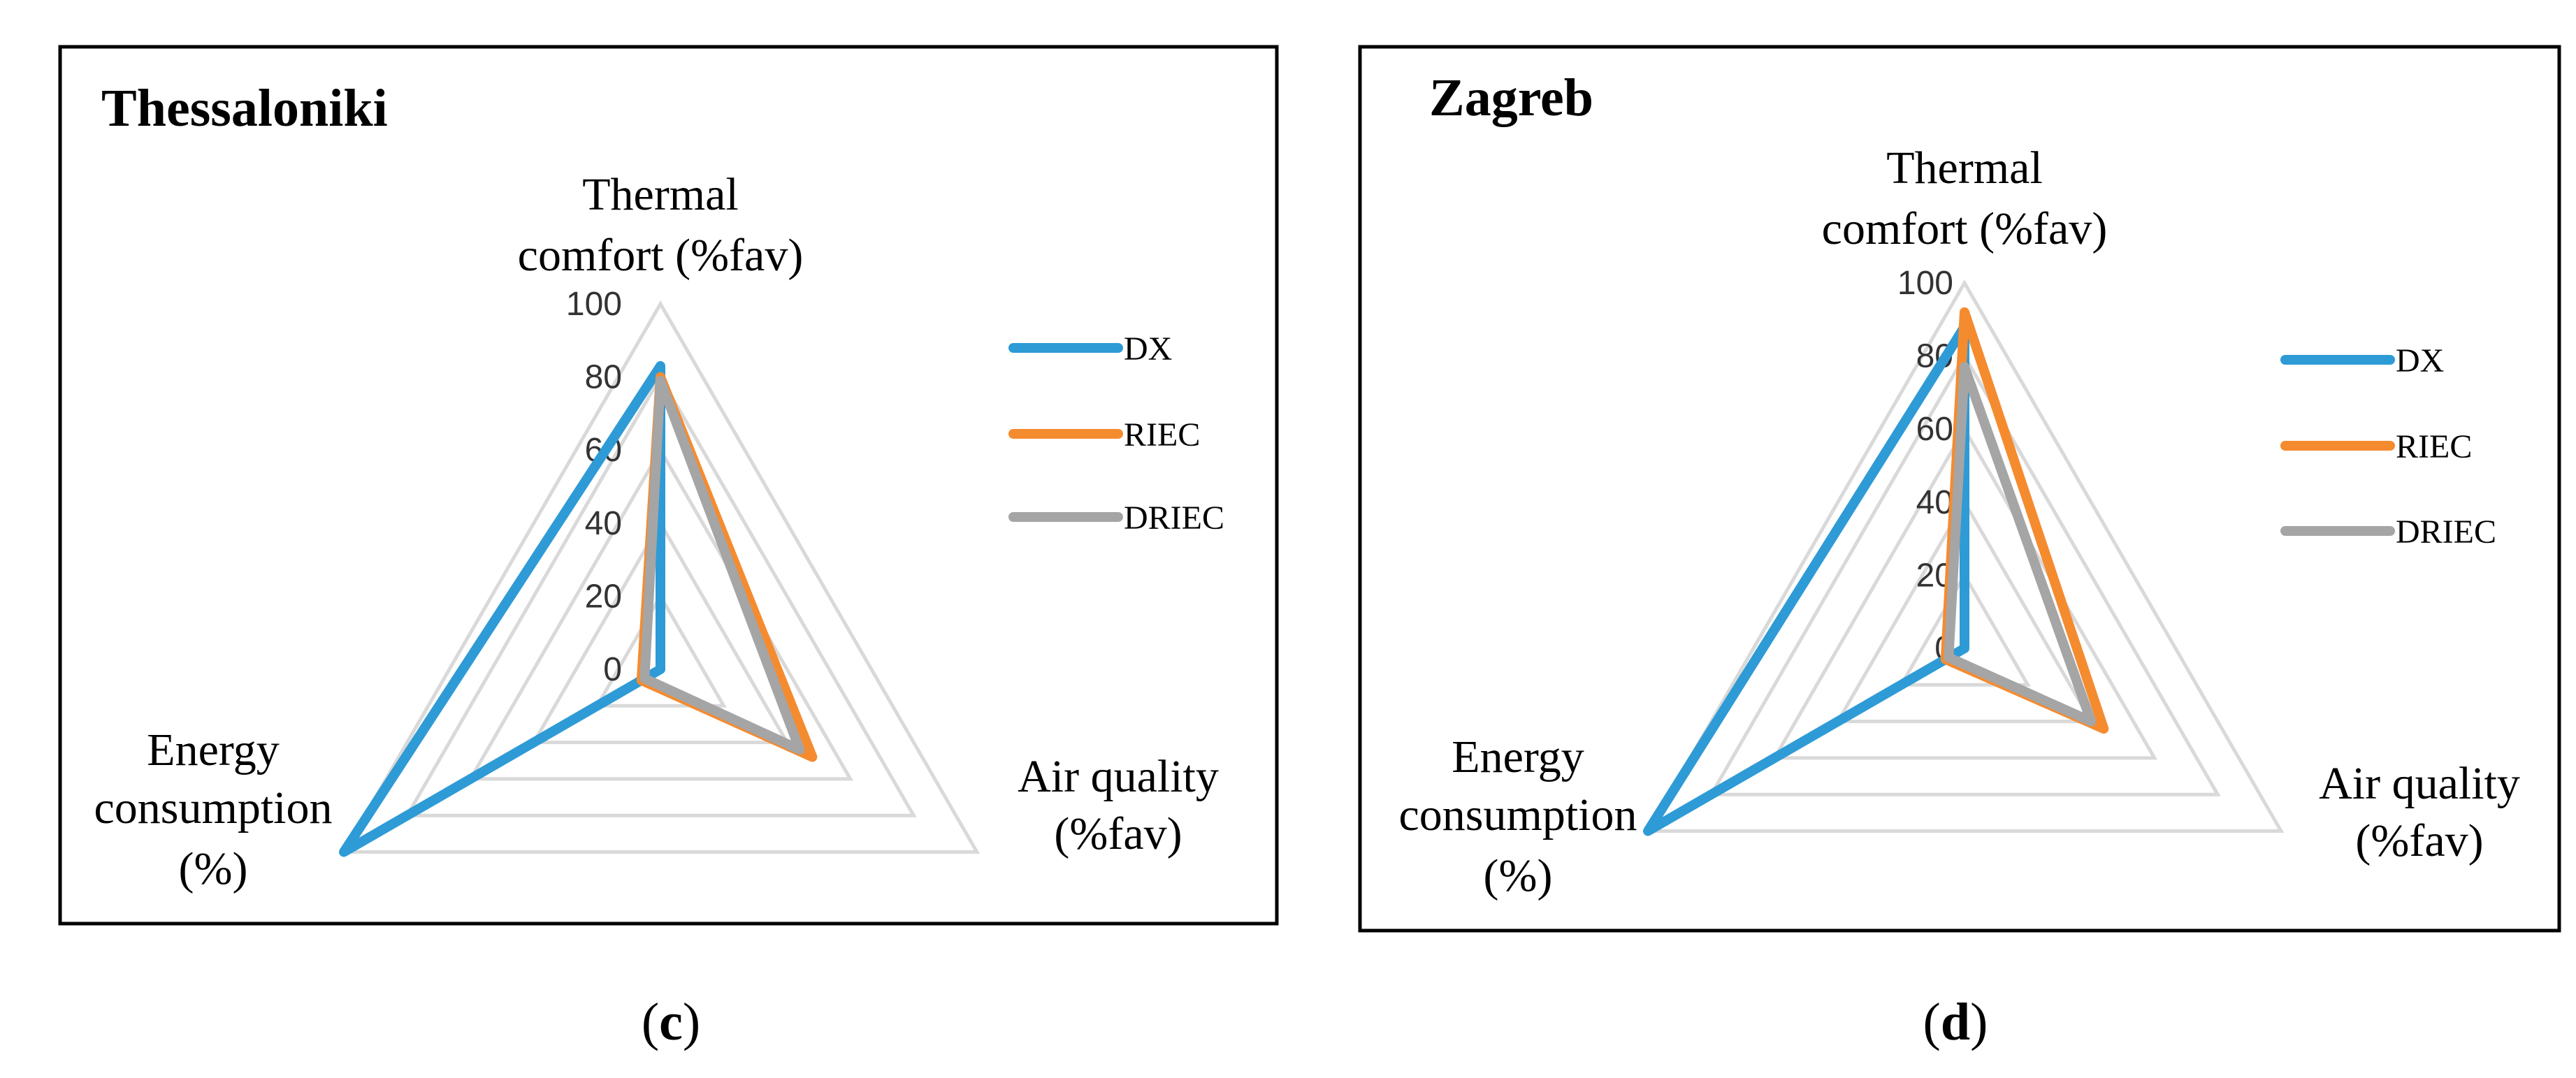 The image size is (2576, 1078). I want to click on tick-label-20: 20, so click(603, 596).